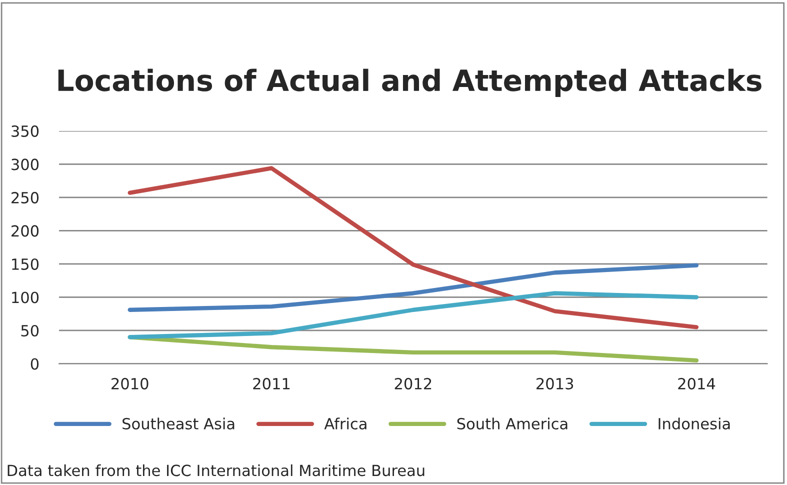  What do you see at coordinates (25, 264) in the screenshot?
I see `y-tick-label: 150` at bounding box center [25, 264].